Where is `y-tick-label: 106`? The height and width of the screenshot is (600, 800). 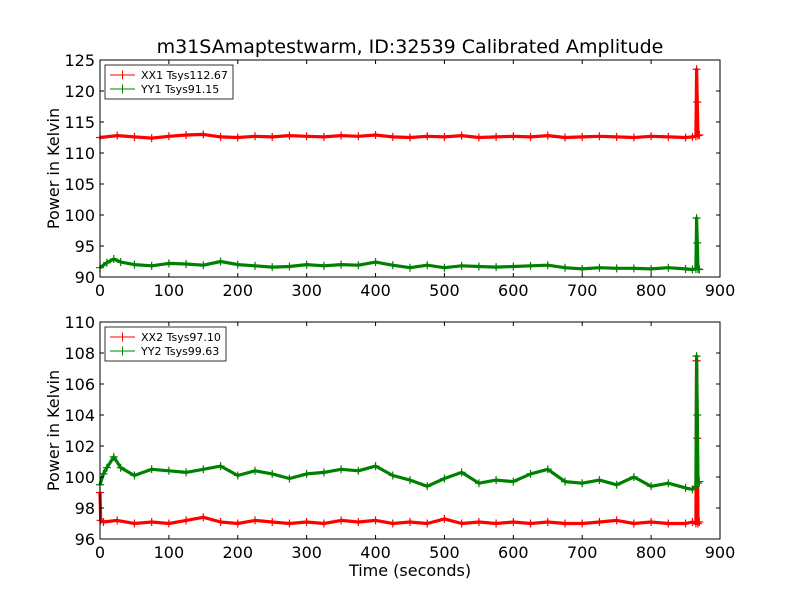 y-tick-label: 106 is located at coordinates (79, 384).